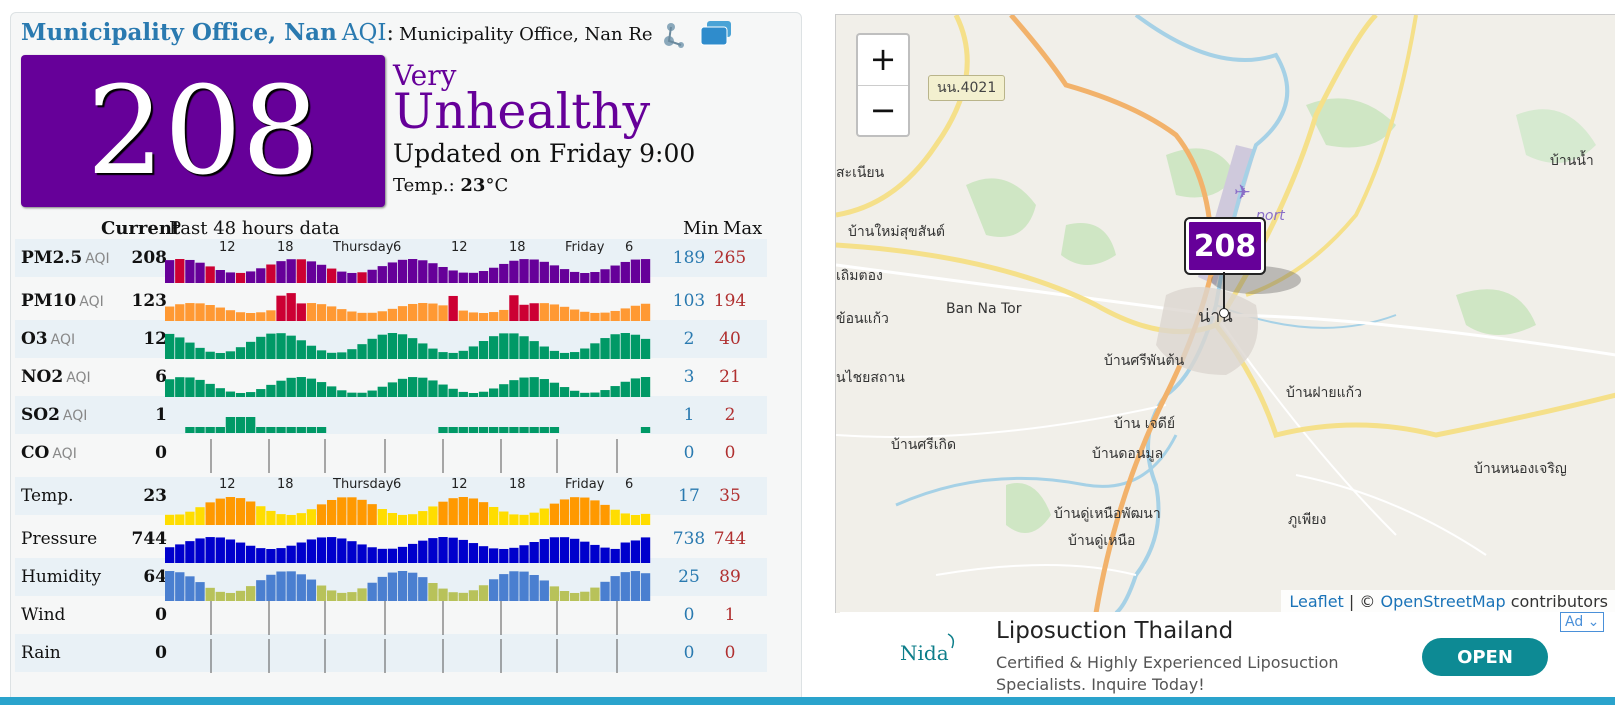 The image size is (1615, 705). I want to click on aqi-value-box: 208, so click(203, 131).